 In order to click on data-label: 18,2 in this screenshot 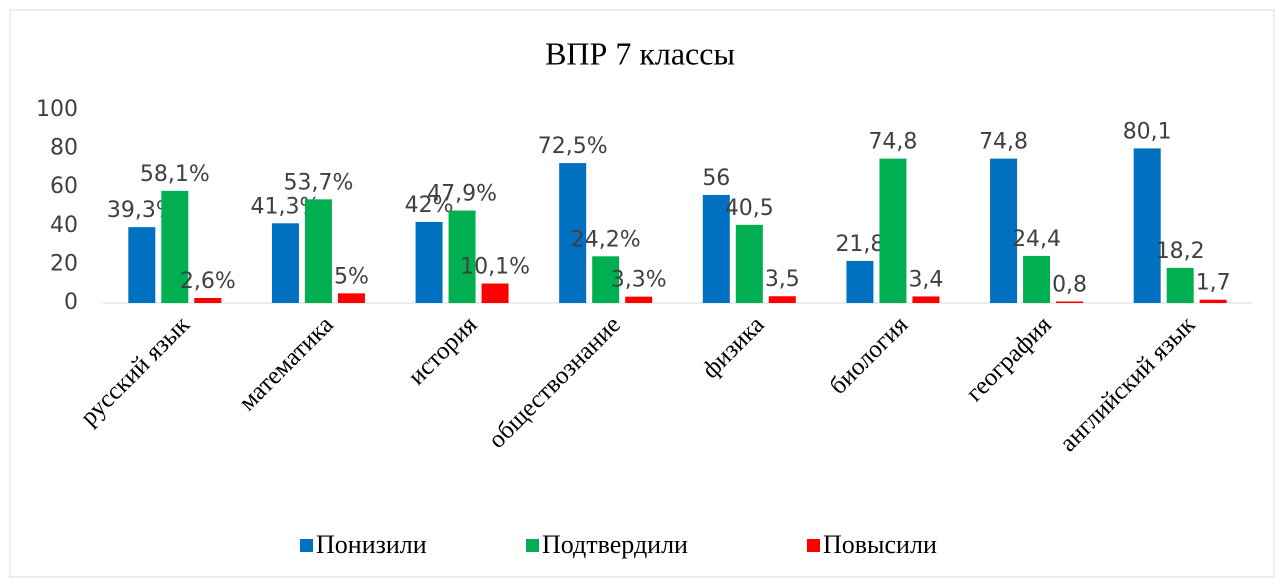, I will do `click(1180, 251)`.